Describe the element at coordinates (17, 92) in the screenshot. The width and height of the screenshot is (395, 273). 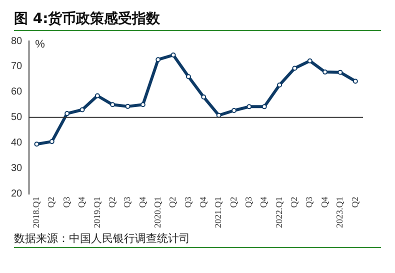
I see `y-tick-label: 60` at that location.